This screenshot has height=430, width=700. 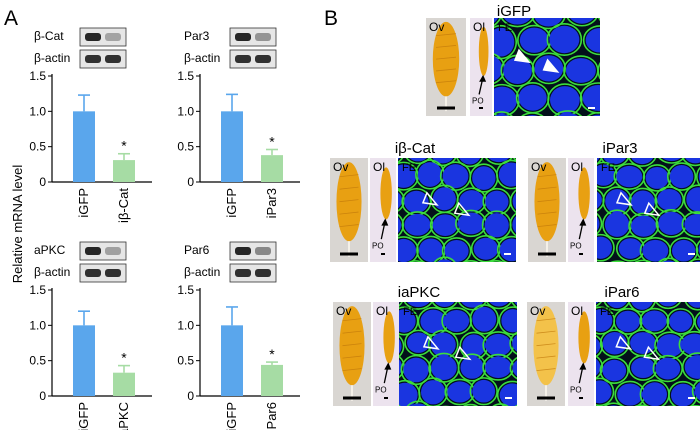 What do you see at coordinates (478, 100) in the screenshot?
I see `po-label: PO` at bounding box center [478, 100].